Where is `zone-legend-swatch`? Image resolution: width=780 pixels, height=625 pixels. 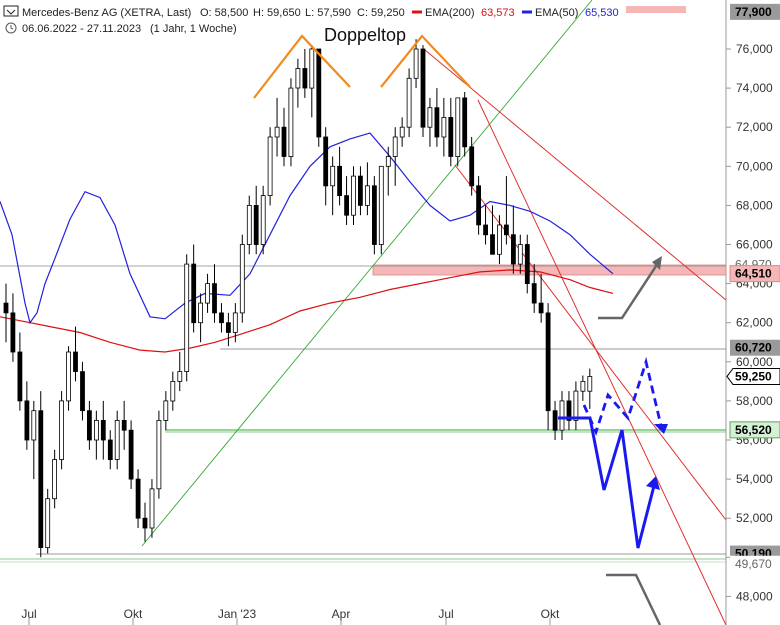
zone-legend-swatch is located at coordinates (656, 9).